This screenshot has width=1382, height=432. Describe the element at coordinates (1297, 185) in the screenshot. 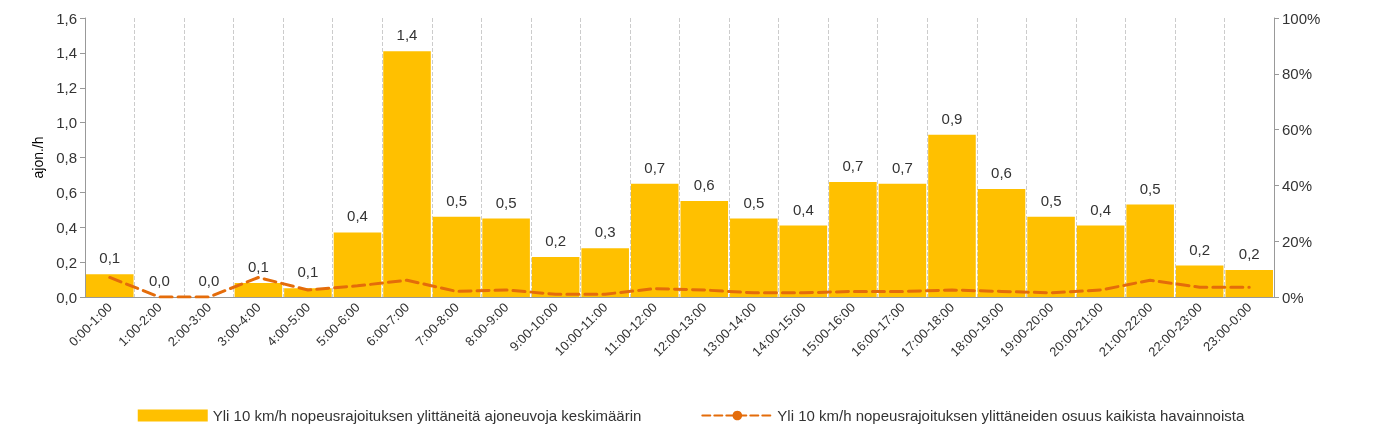

I see `y2-tick-label: 40%` at that location.